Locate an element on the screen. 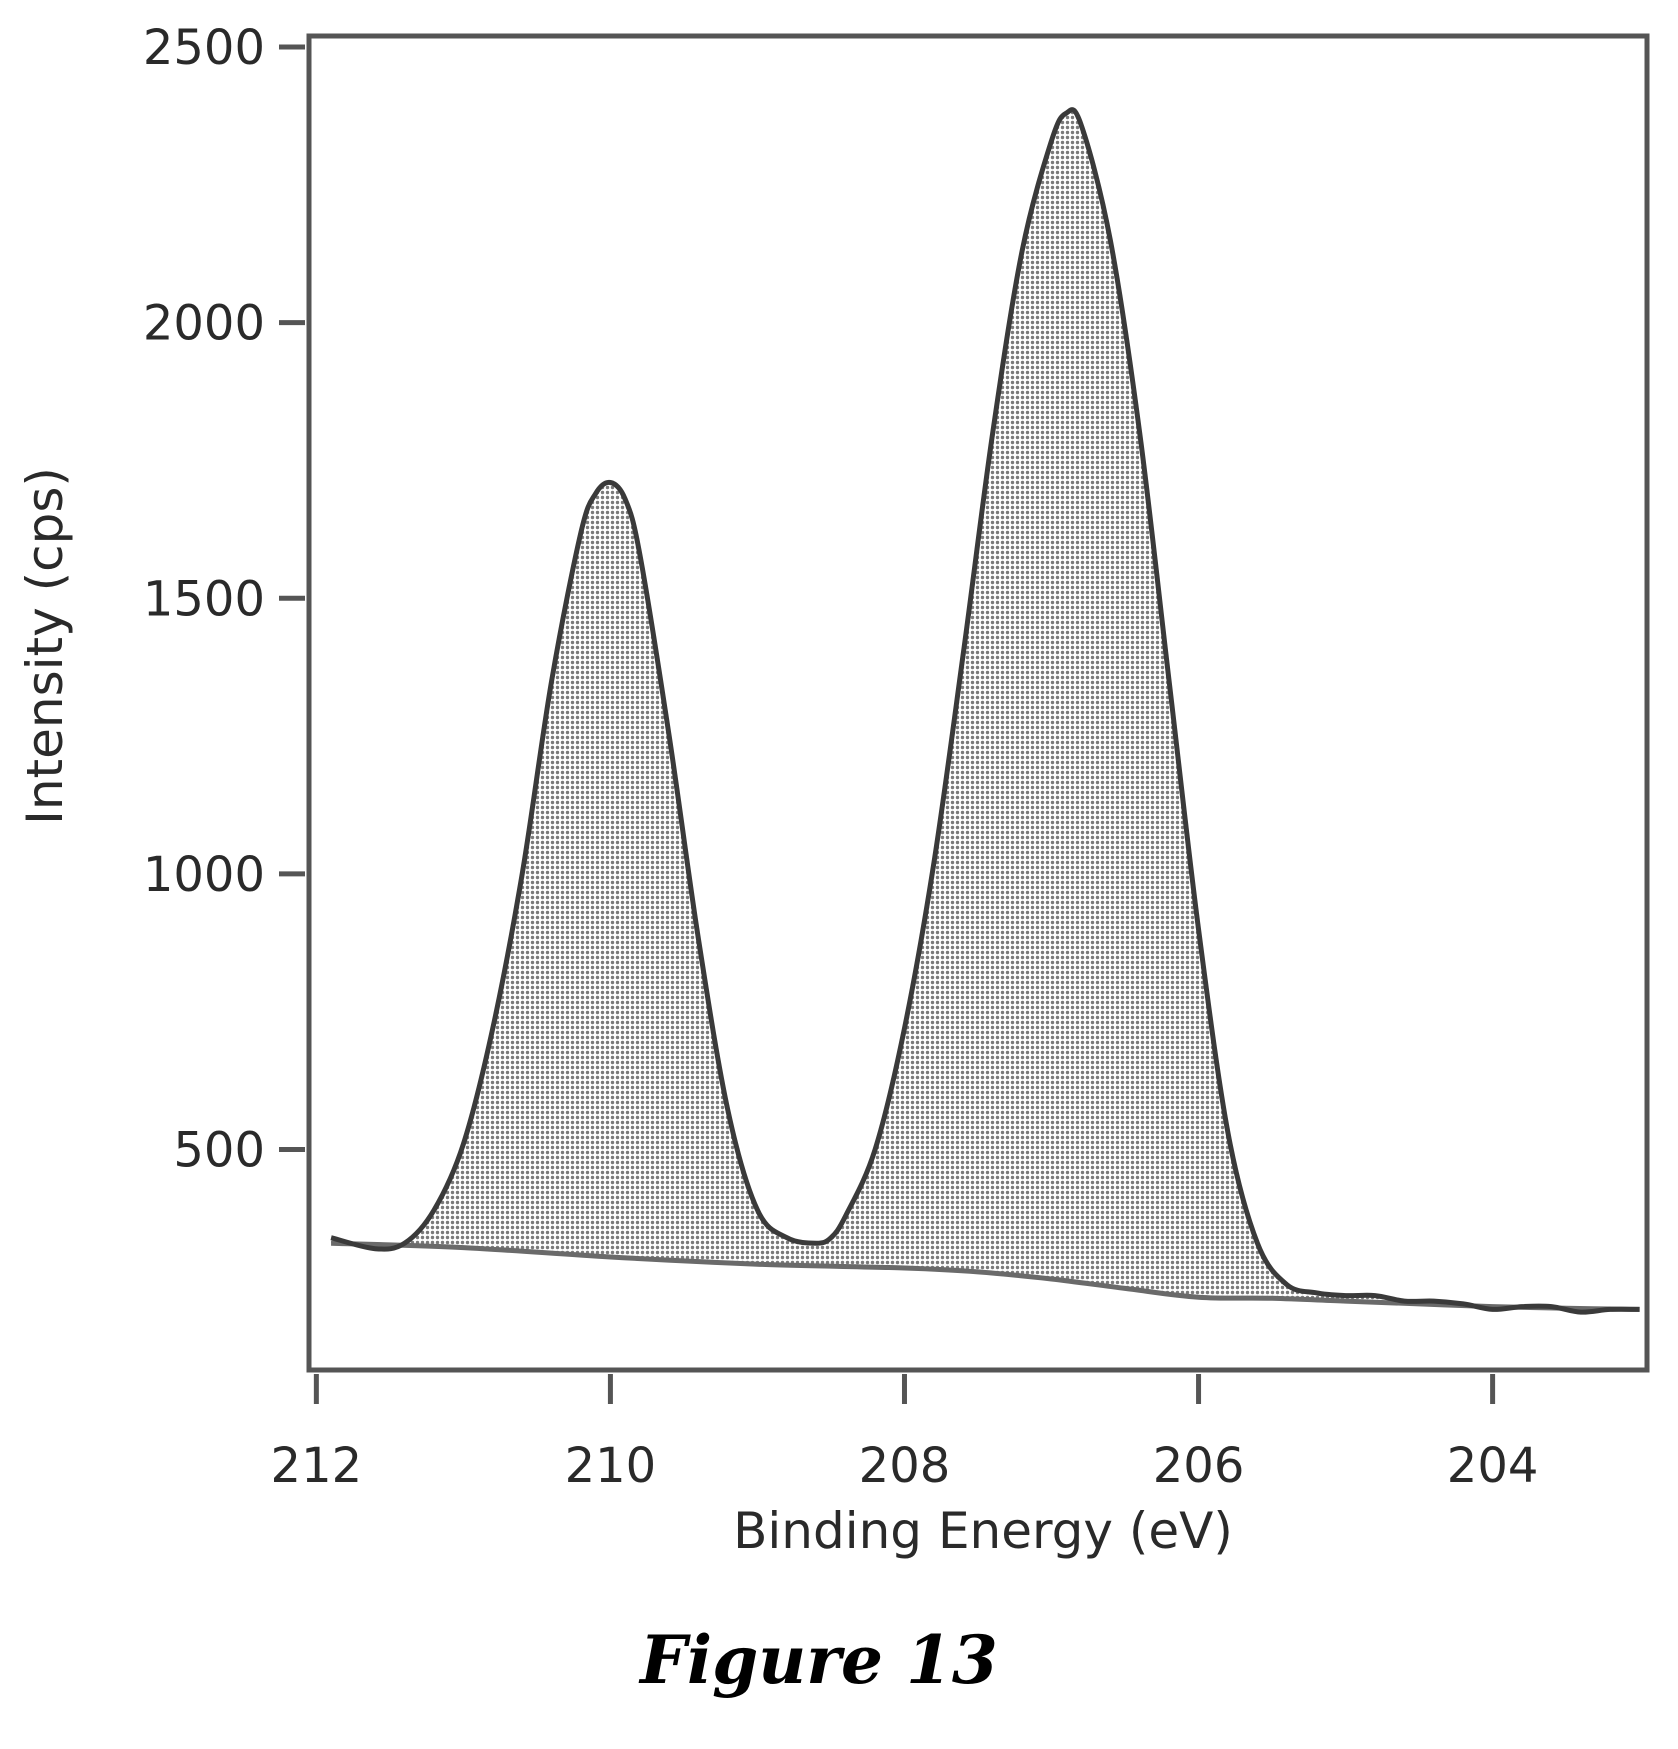 This screenshot has height=1749, width=1678. y-axis-ticks: 500 1000 1500 2000 2500 is located at coordinates (224, 599).